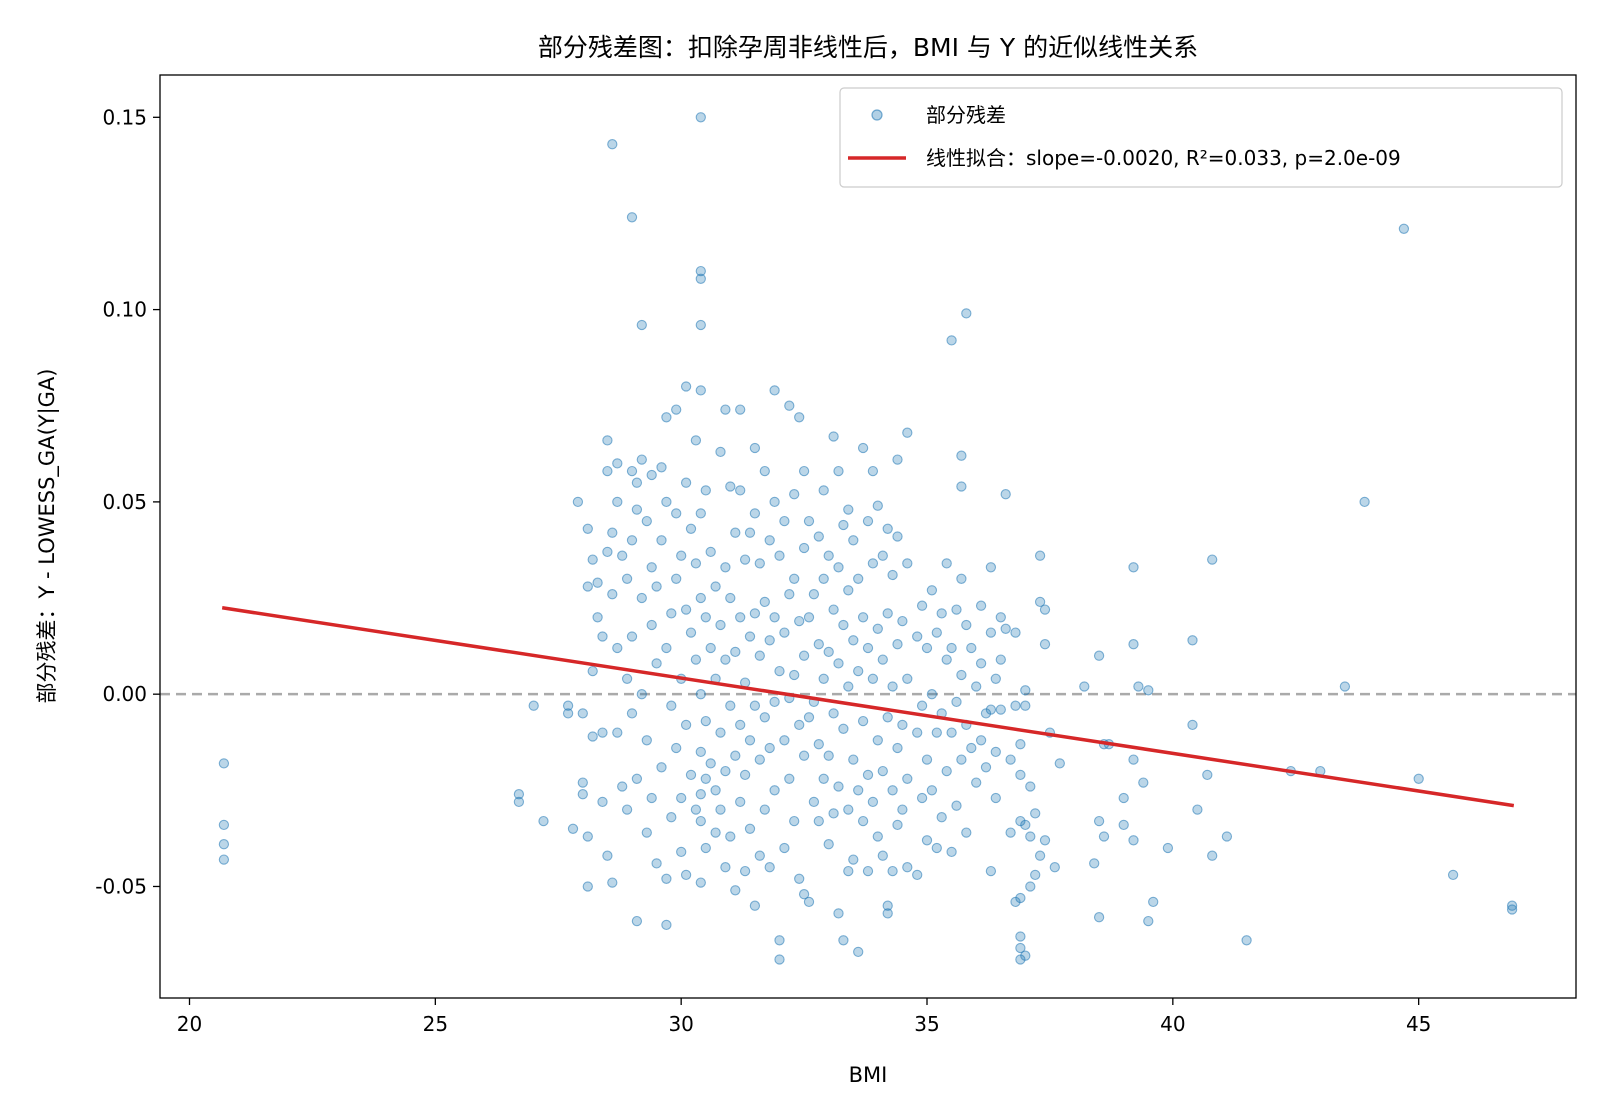  Describe the element at coordinates (121, 886) in the screenshot. I see `y-tick-label: -0.05` at that location.